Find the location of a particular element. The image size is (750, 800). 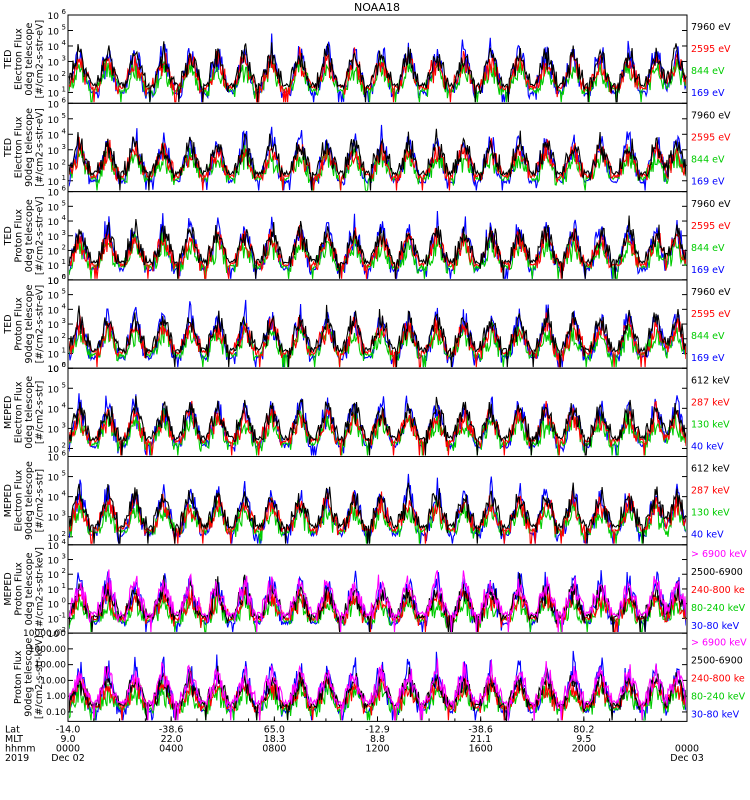

legend-entry: 130 keV is located at coordinates (710, 513).